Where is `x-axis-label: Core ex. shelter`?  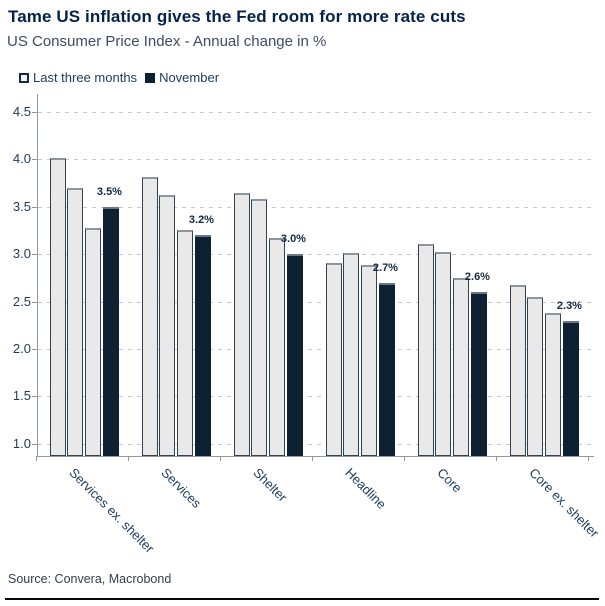 x-axis-label: Core ex. shelter is located at coordinates (564, 503).